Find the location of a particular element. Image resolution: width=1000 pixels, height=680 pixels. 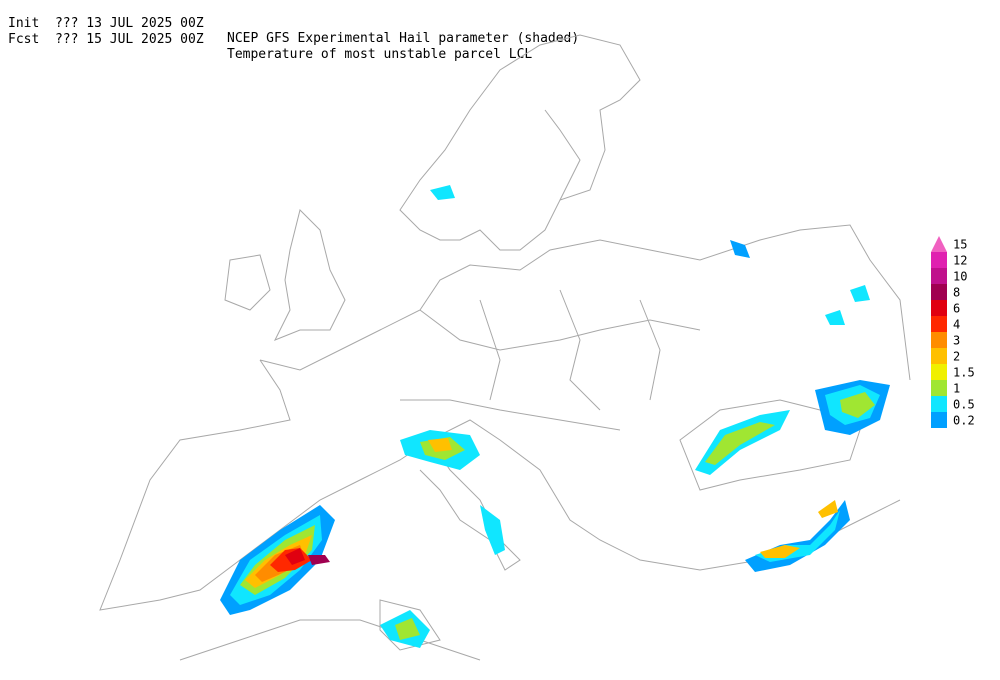

legend-label: 15 is located at coordinates (960, 245).